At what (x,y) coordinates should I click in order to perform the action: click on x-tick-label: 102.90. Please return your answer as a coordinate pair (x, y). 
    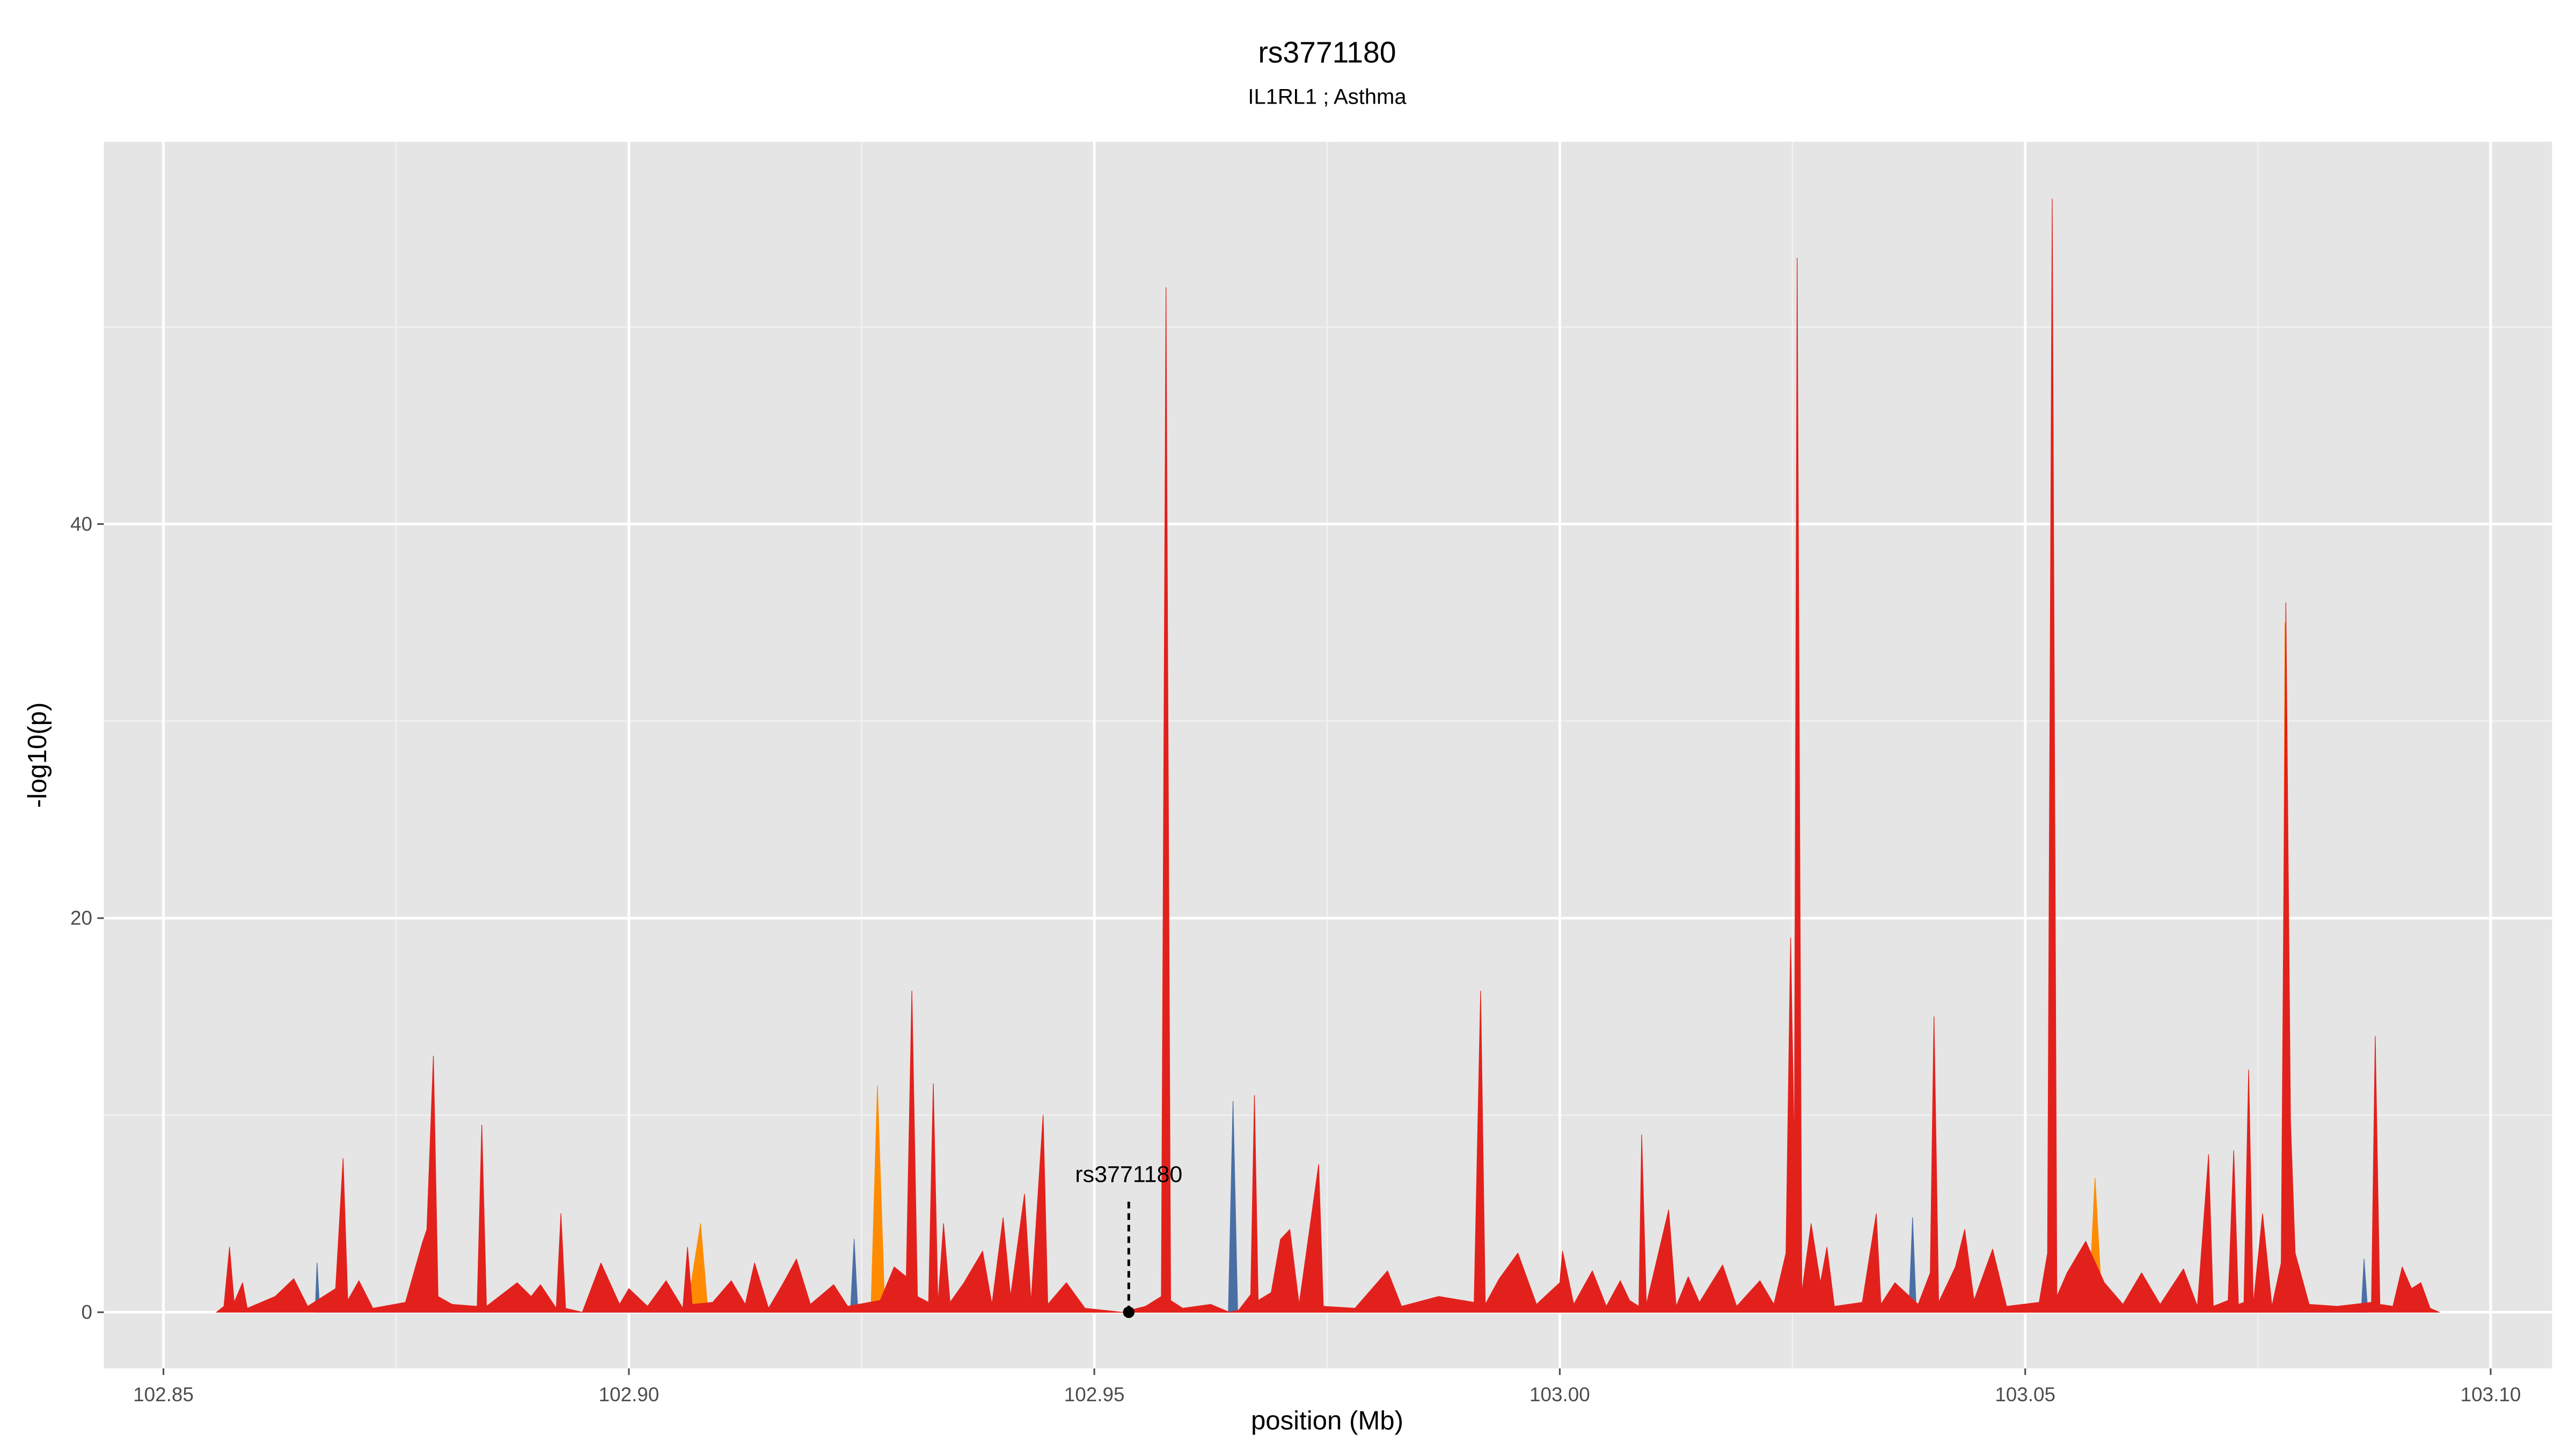
    Looking at the image, I should click on (628, 1395).